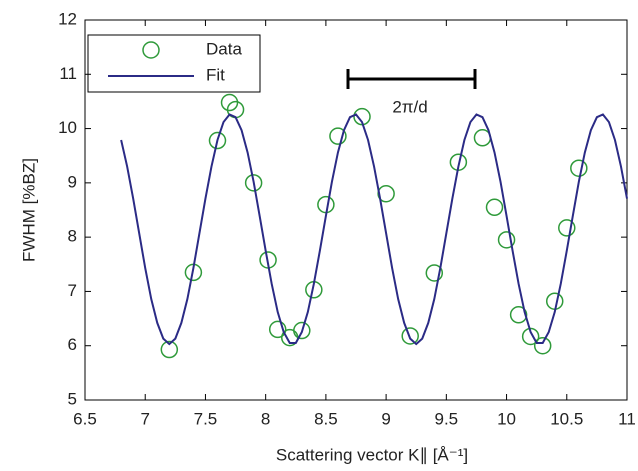 The width and height of the screenshot is (638, 471). Describe the element at coordinates (72, 236) in the screenshot. I see `y-tick-label: 8` at that location.